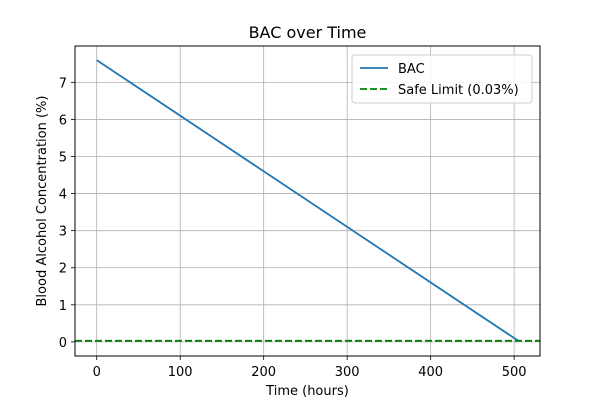  What do you see at coordinates (180, 372) in the screenshot?
I see `x-tick-label-1: 100` at bounding box center [180, 372].